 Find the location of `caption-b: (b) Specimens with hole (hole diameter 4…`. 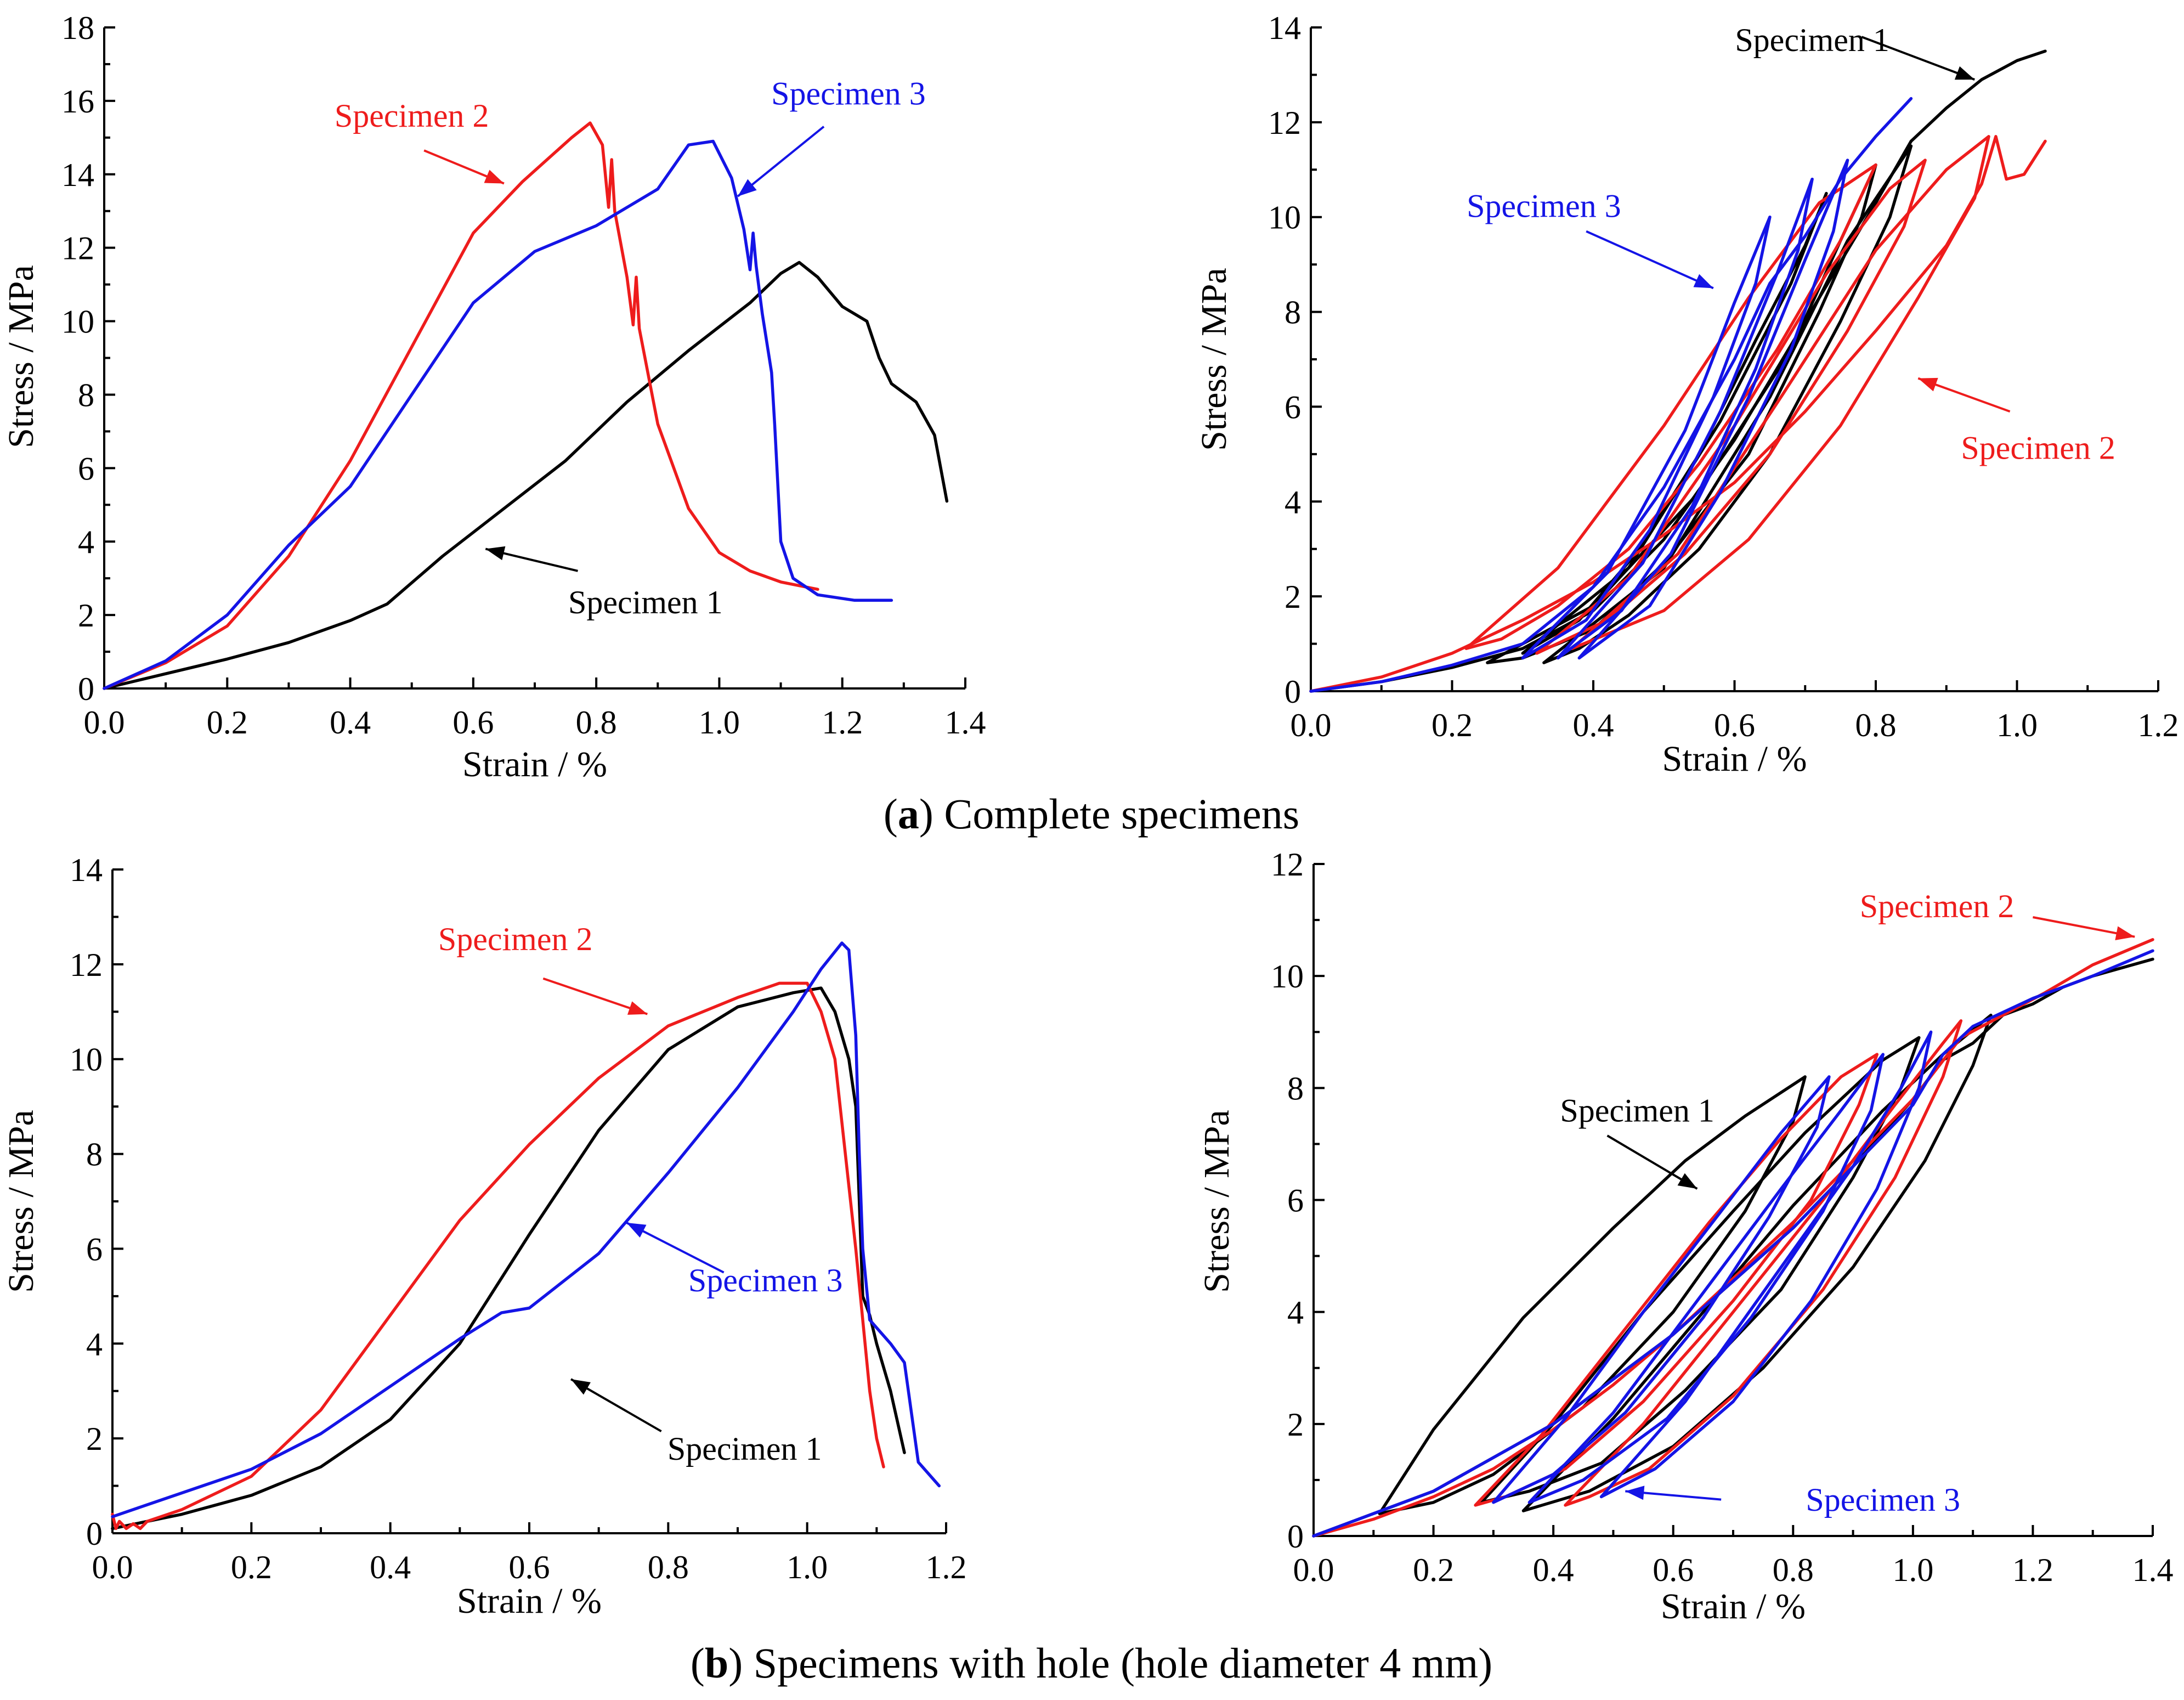

caption-b: (b) Specimens with hole (hole diameter 4… is located at coordinates (1091, 1663).